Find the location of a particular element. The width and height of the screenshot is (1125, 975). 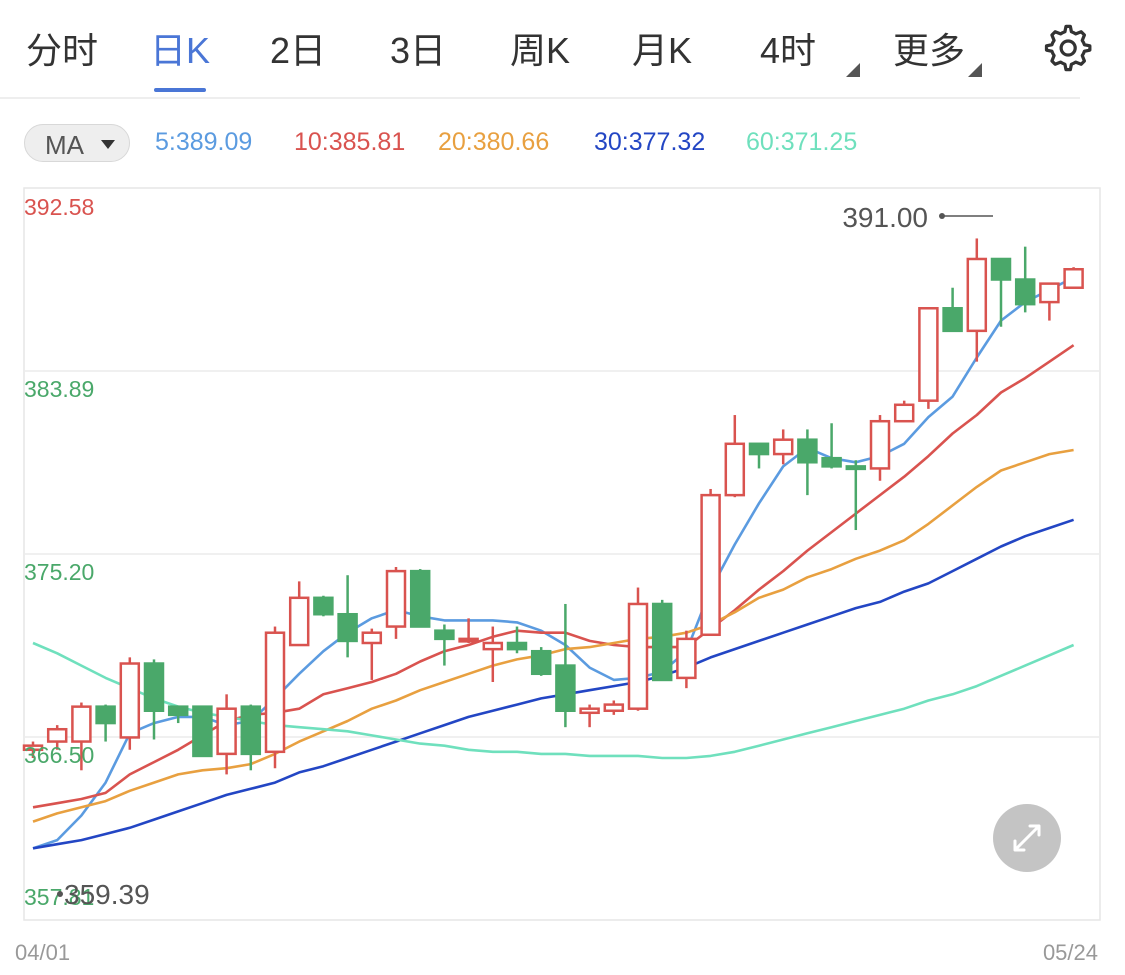

tab-month-k: 月K is located at coordinates (661, 50).